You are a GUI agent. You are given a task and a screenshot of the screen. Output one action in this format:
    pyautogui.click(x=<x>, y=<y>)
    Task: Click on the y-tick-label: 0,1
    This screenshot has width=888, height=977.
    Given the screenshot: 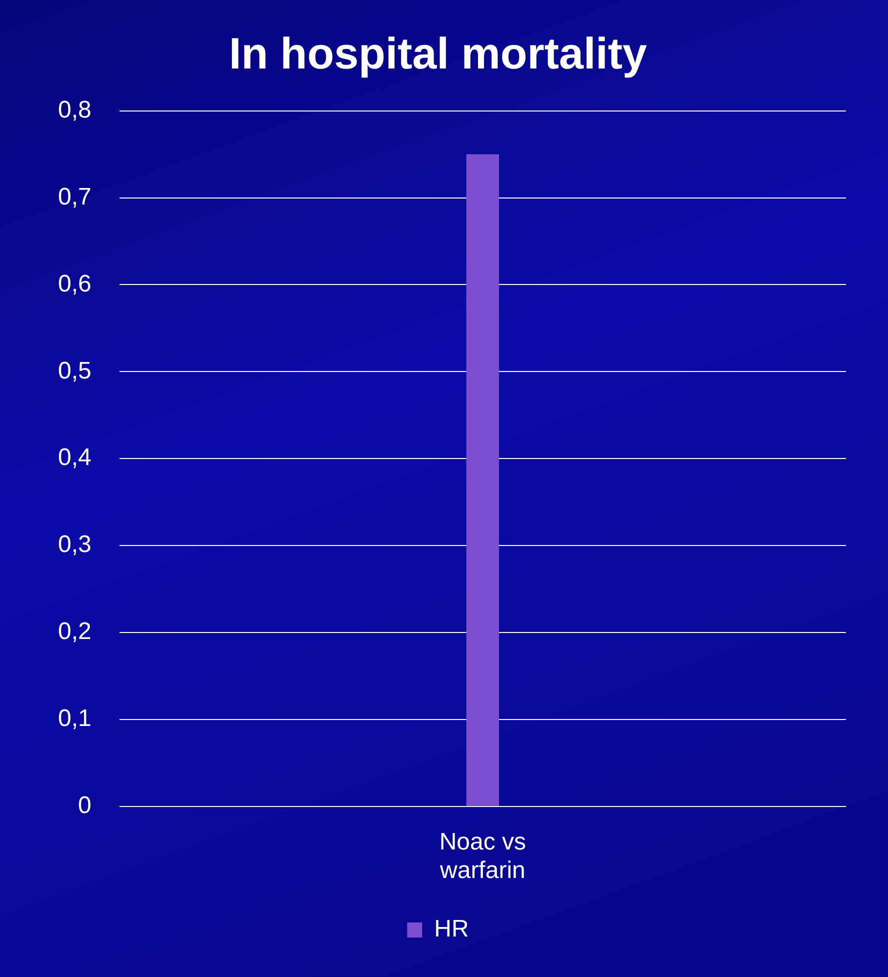 What is the action you would take?
    pyautogui.click(x=75, y=718)
    